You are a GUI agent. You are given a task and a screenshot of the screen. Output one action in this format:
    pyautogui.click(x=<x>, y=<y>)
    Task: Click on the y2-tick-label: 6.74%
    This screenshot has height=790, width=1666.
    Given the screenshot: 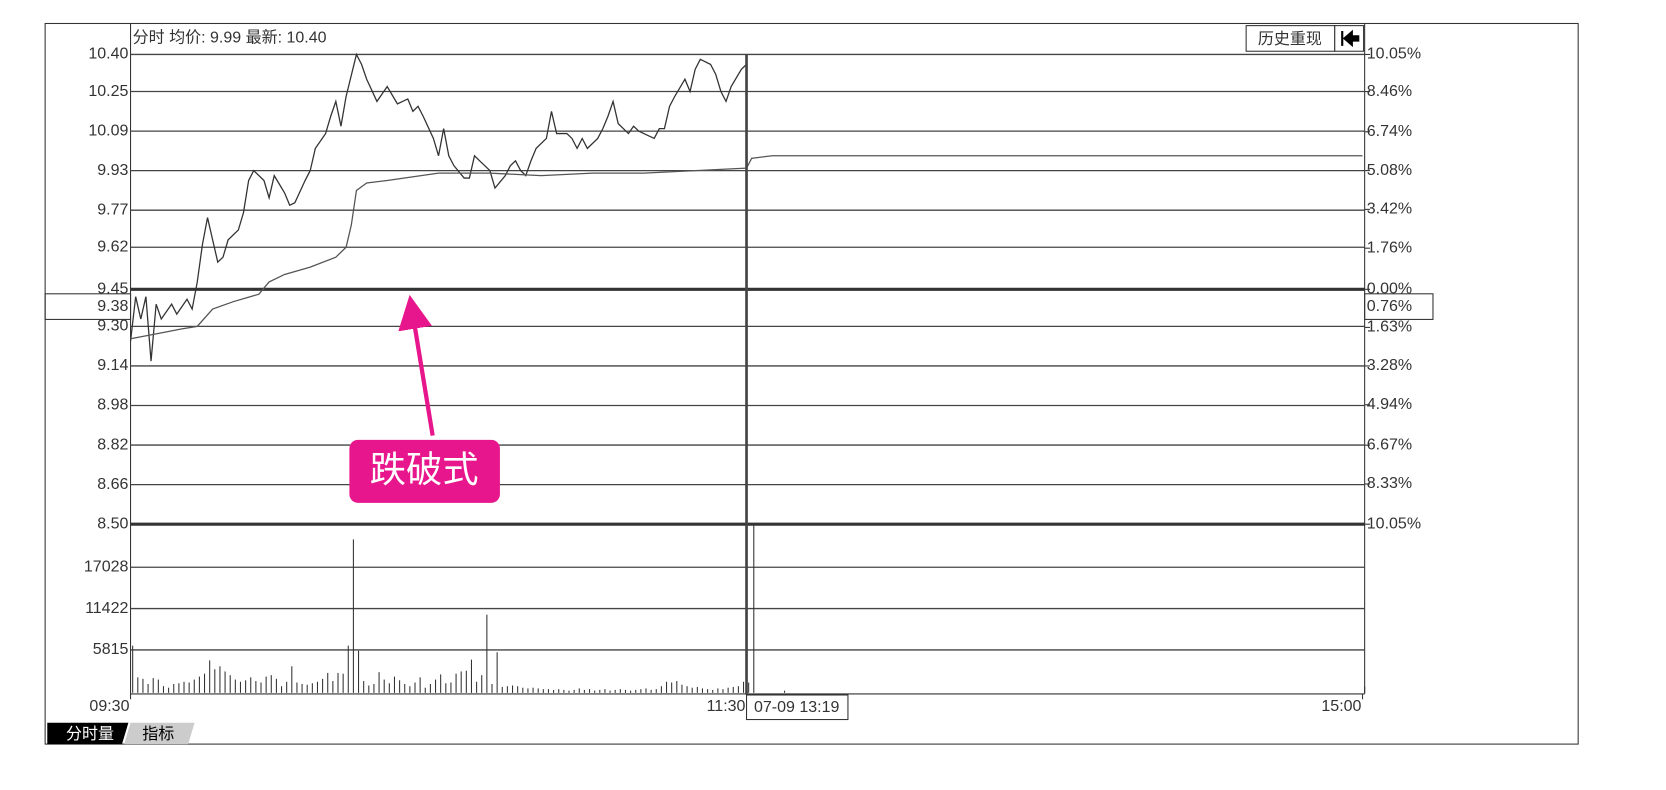 What is the action you would take?
    pyautogui.click(x=1389, y=131)
    